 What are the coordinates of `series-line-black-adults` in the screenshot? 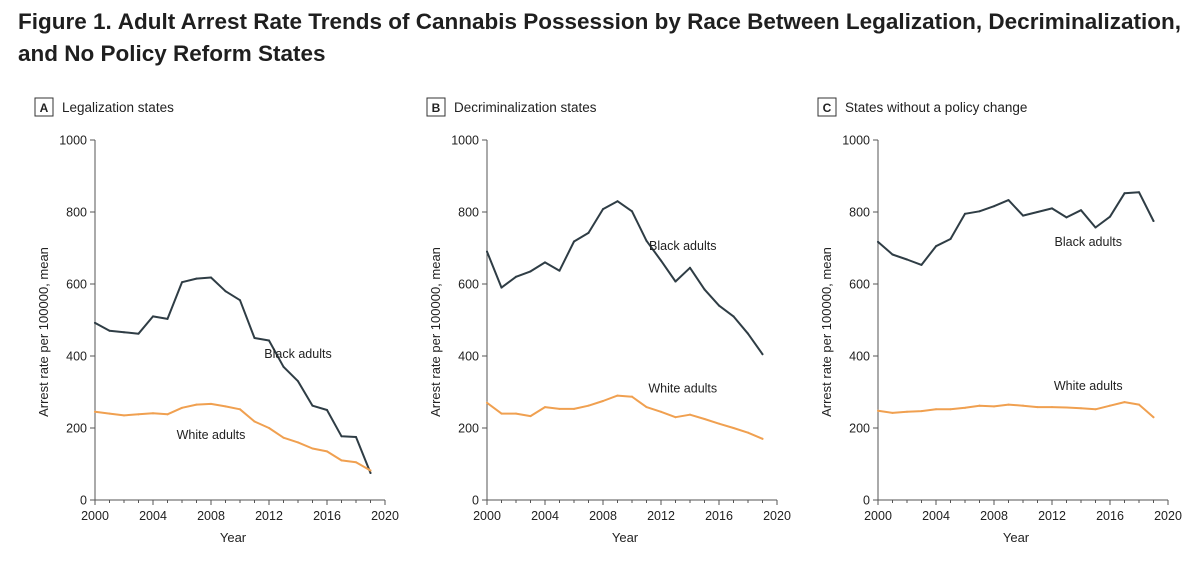 It's located at (1016, 228).